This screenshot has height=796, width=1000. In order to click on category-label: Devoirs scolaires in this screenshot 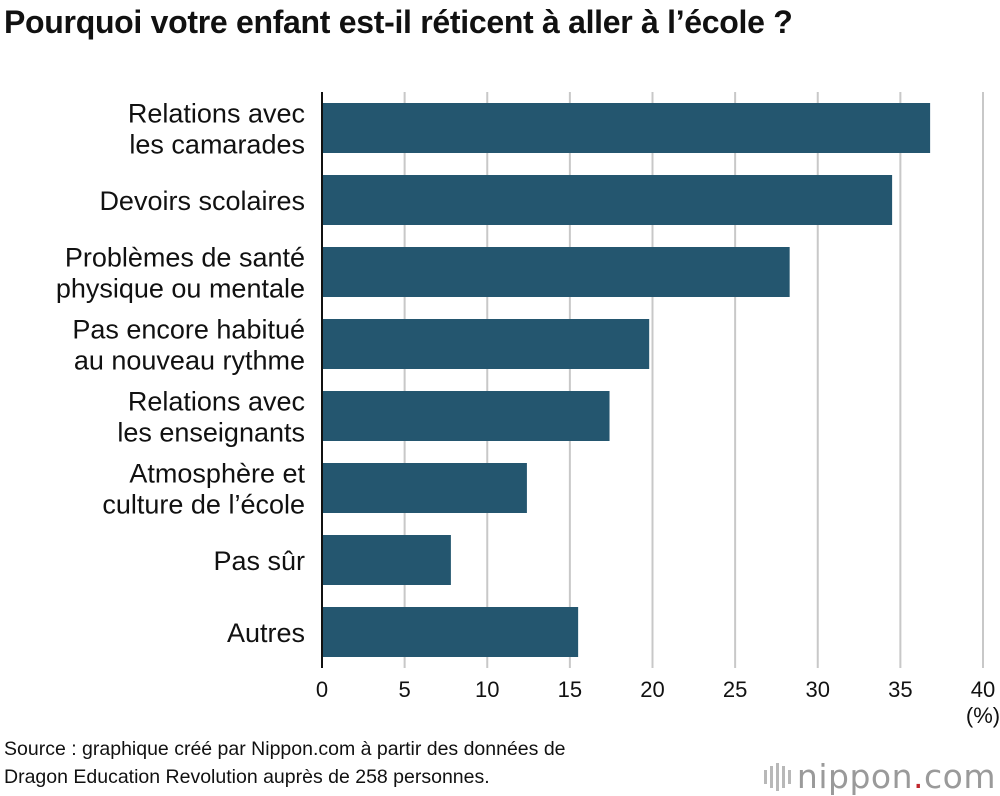, I will do `click(202, 201)`.